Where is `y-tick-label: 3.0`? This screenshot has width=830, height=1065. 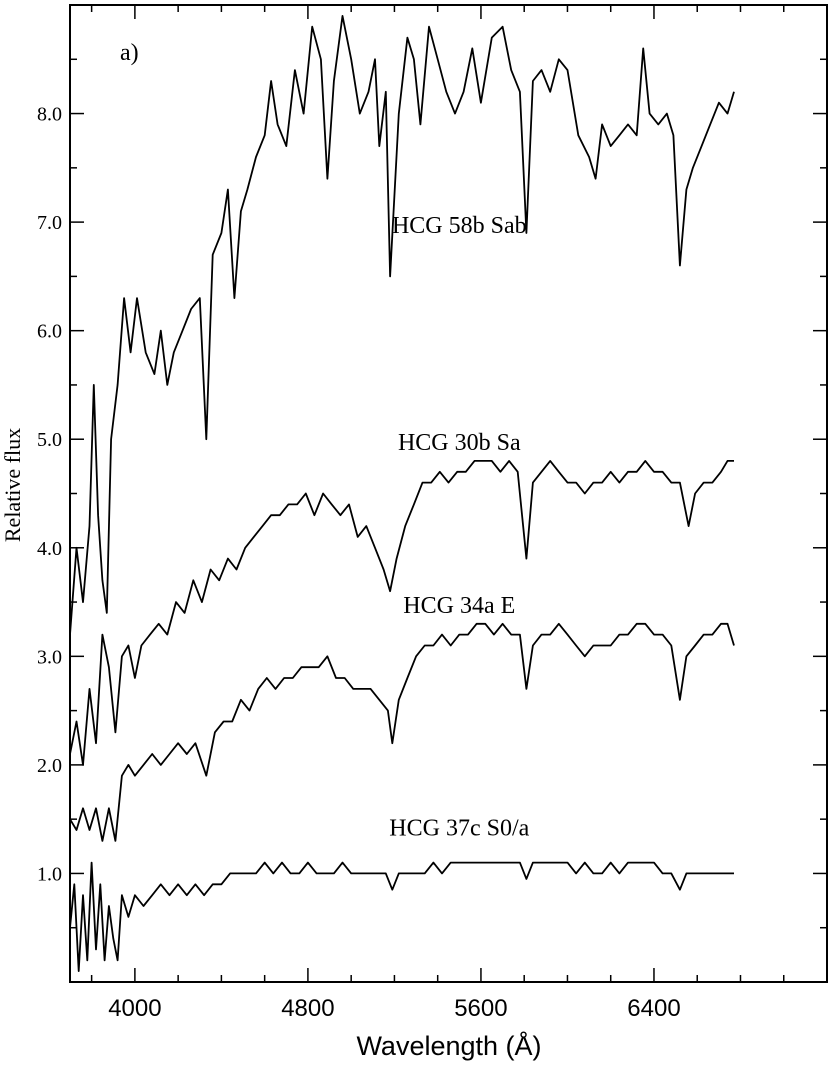 y-tick-label: 3.0 is located at coordinates (49, 657).